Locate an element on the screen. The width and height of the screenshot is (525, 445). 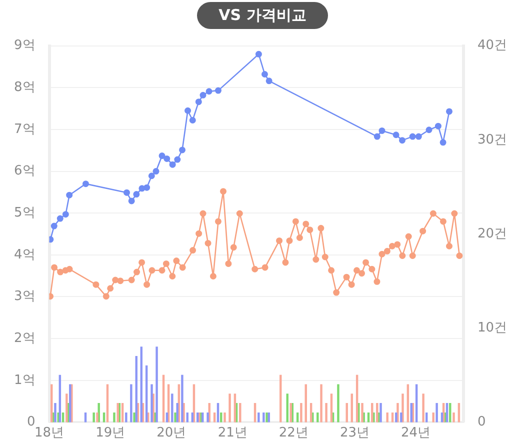
y-tick-label: 1억 is located at coordinates (25, 380).